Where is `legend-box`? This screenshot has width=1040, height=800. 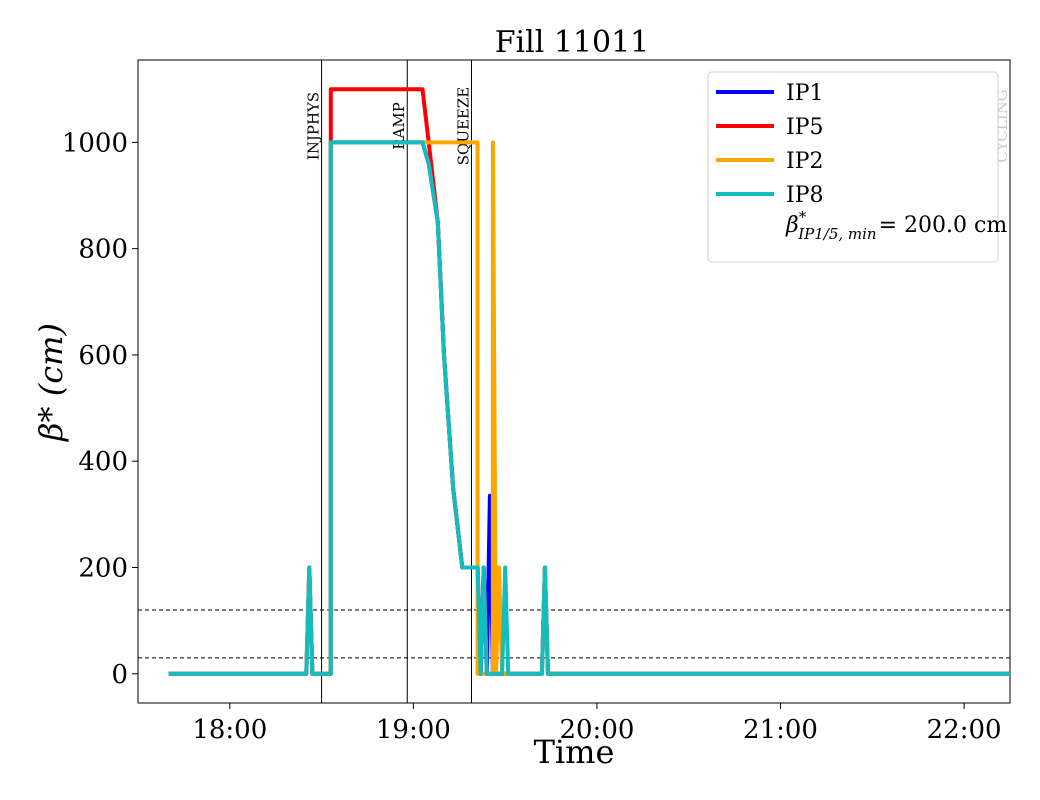
legend-box is located at coordinates (853, 167).